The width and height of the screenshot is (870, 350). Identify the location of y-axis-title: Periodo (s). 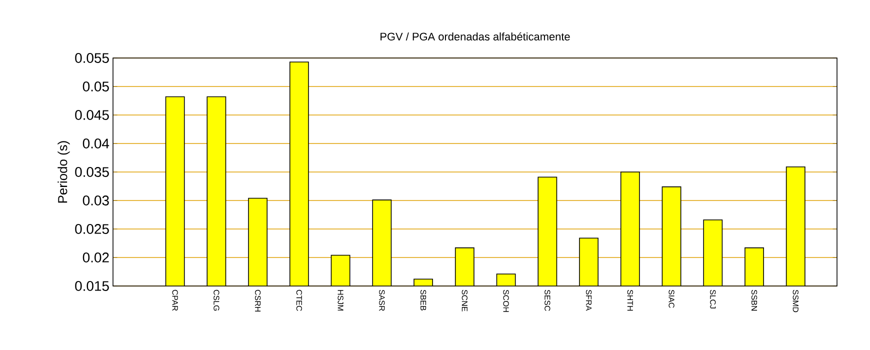
(64, 172).